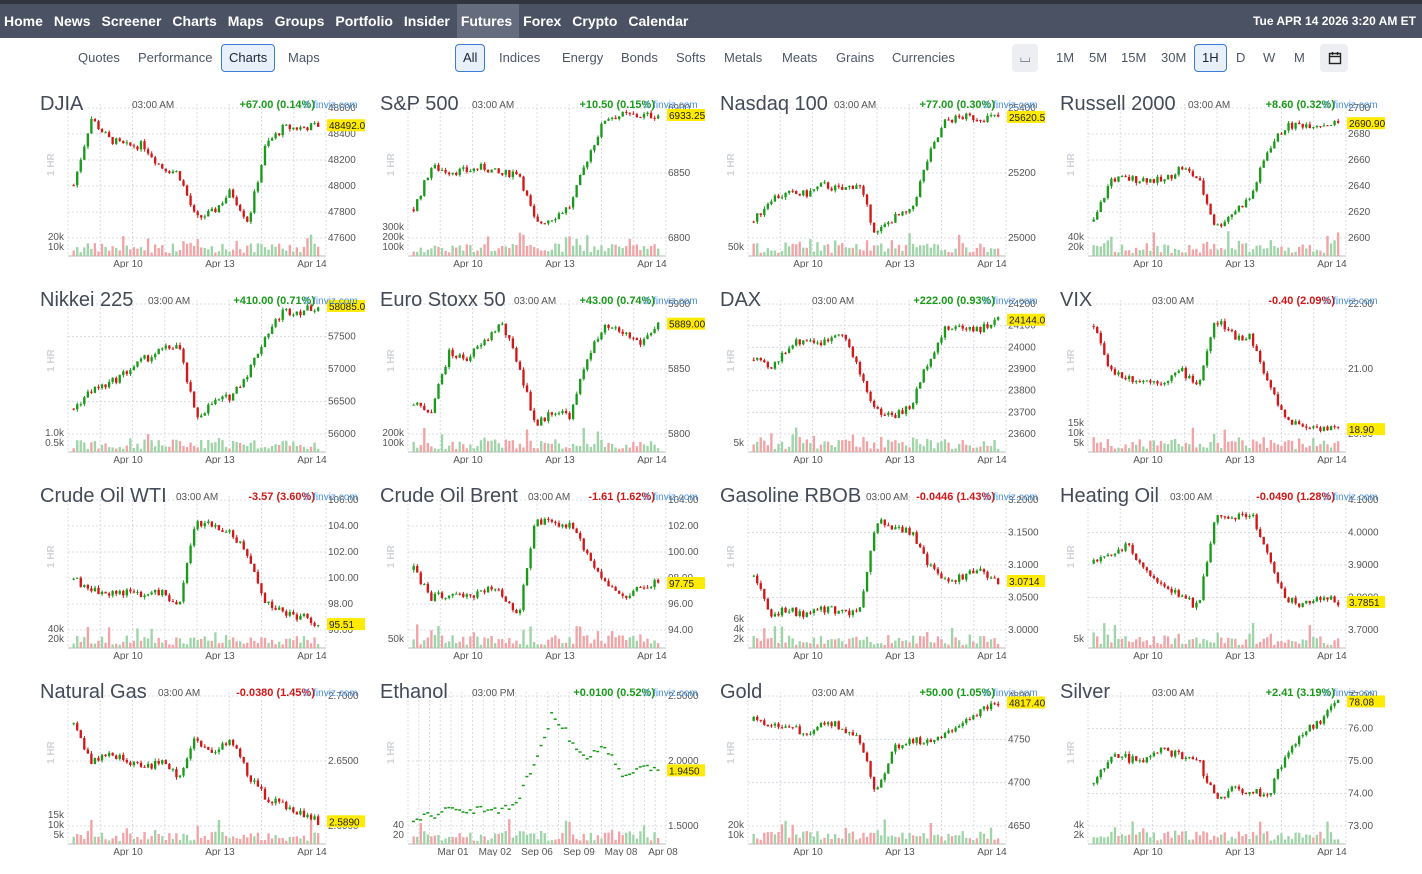 The width and height of the screenshot is (1422, 874). What do you see at coordinates (791, 496) in the screenshot?
I see `chart-title: Gasoline RBOB` at bounding box center [791, 496].